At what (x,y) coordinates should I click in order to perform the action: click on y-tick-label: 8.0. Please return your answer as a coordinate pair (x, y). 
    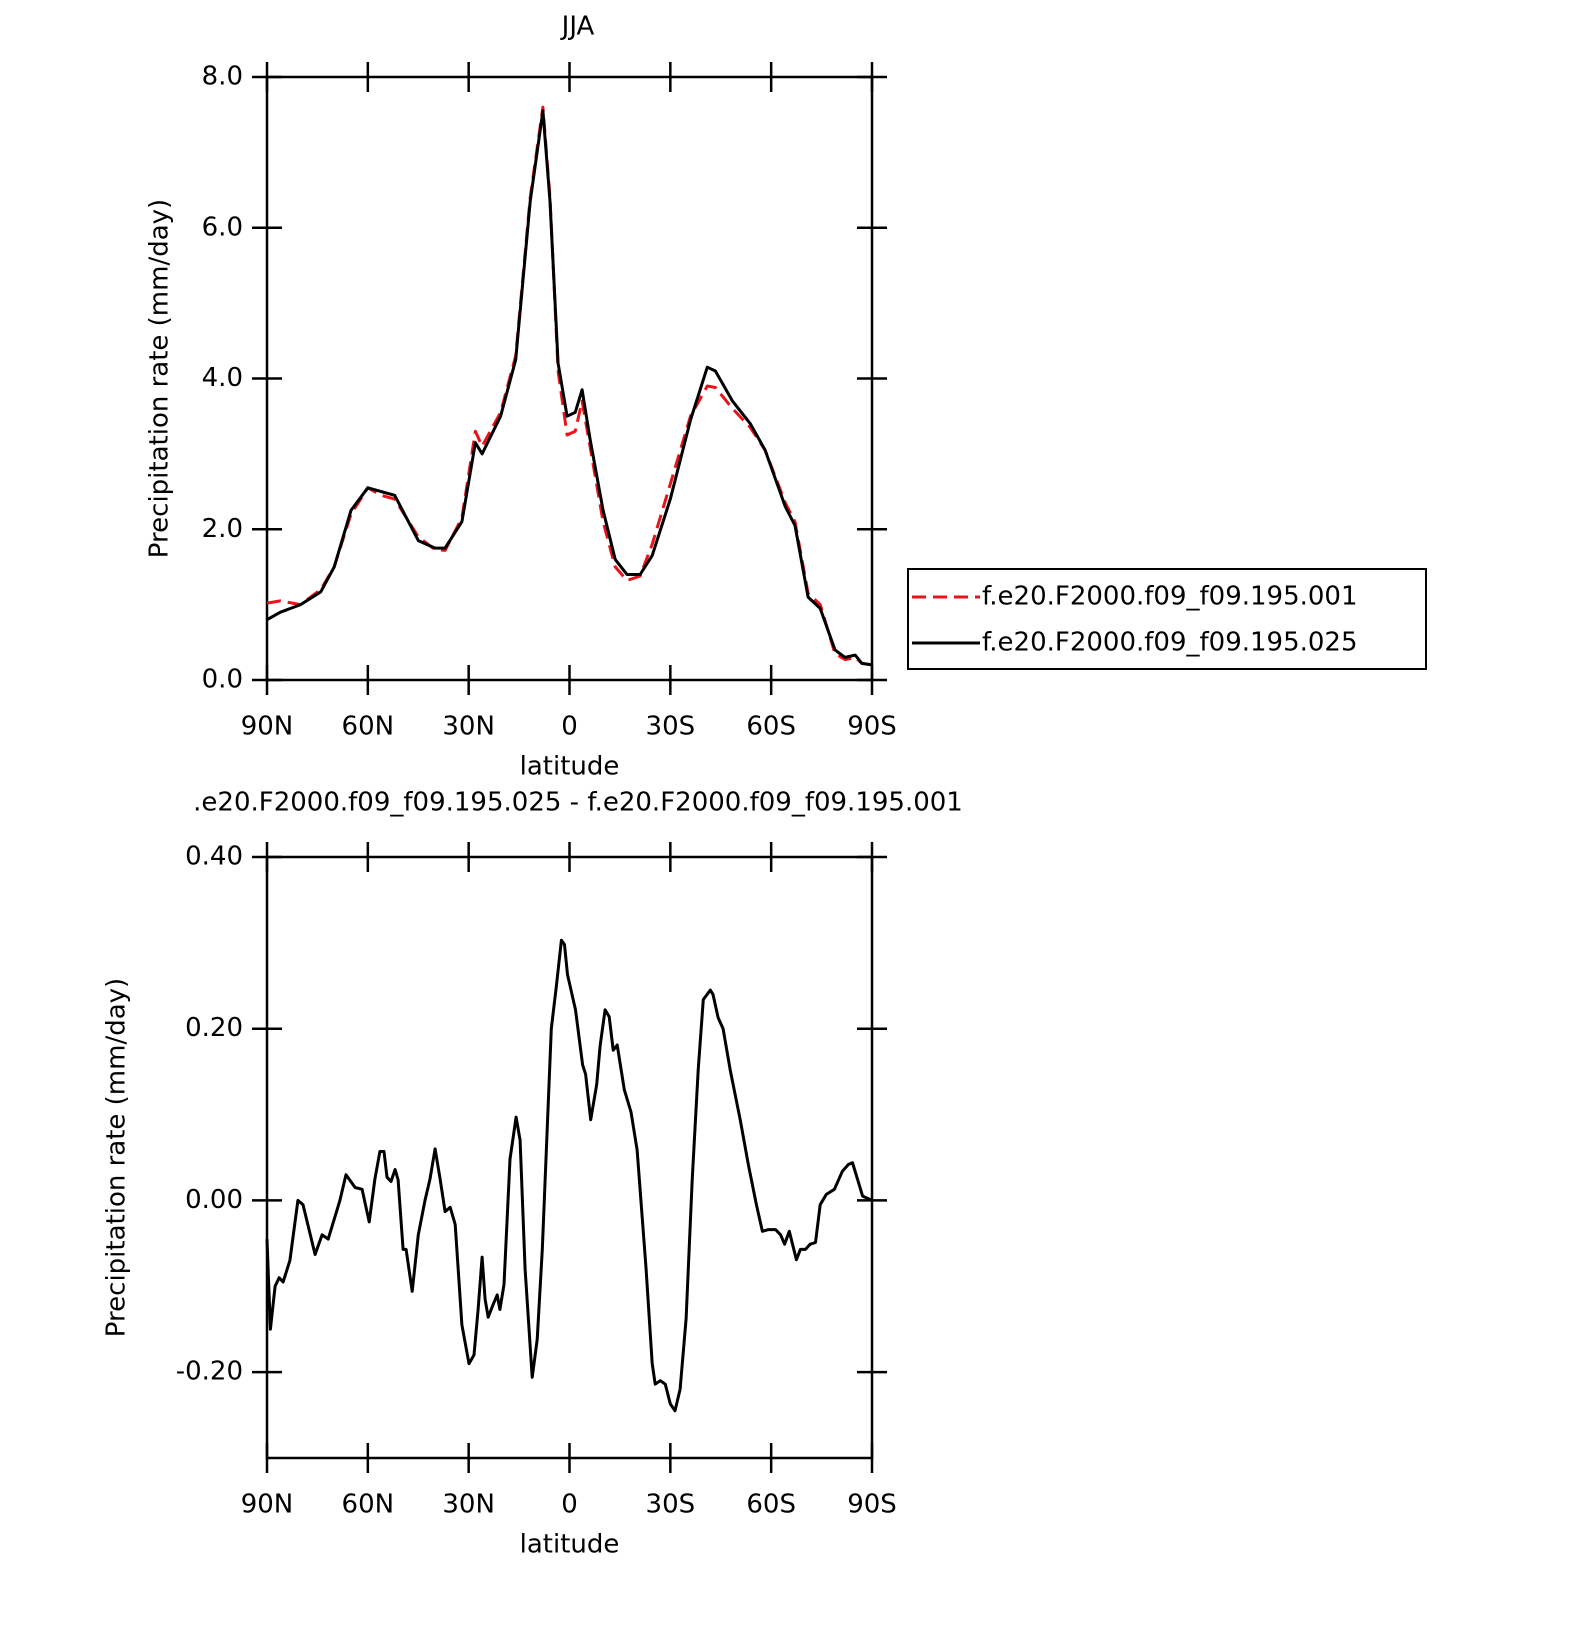
    Looking at the image, I should click on (222, 77).